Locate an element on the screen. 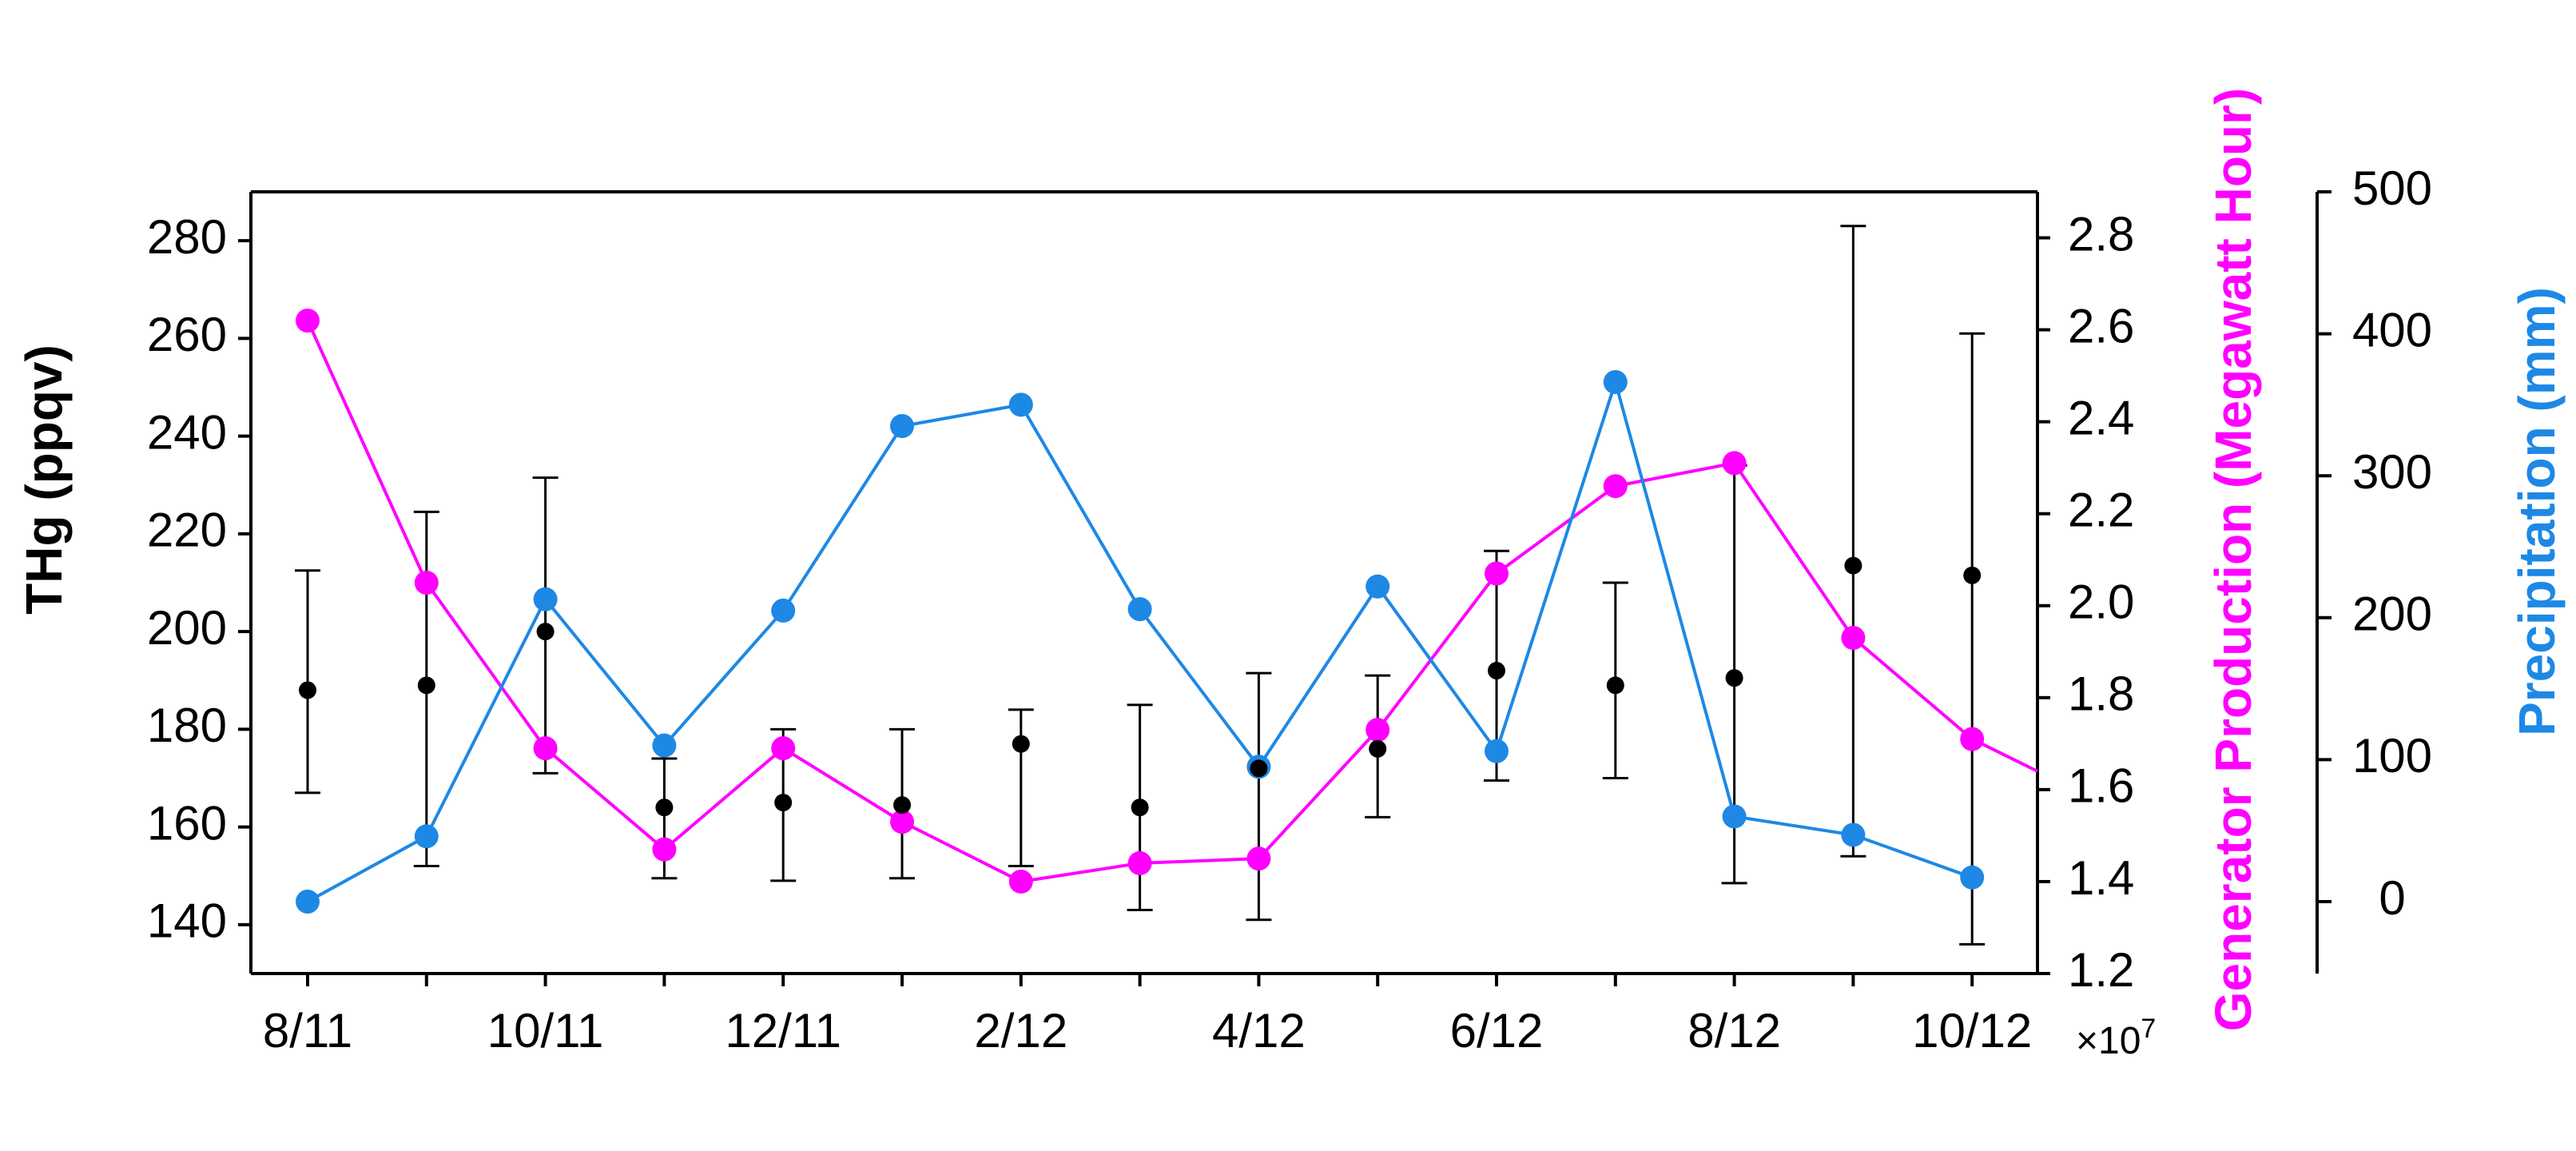  right-axis-precipitation-tick-label: 300 is located at coordinates (2392, 472).